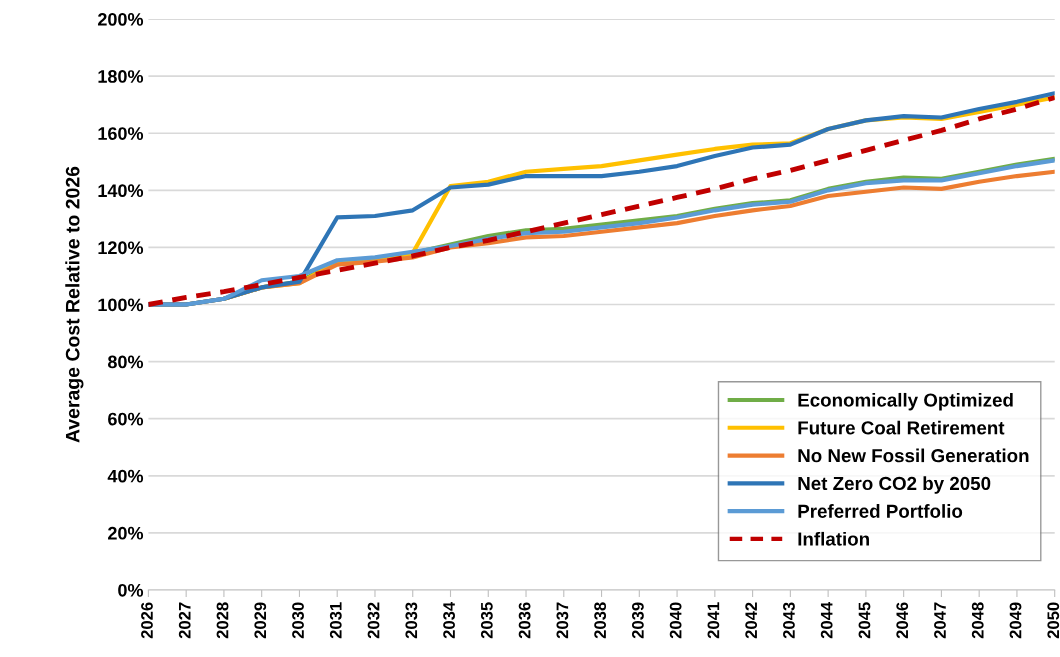 This screenshot has width=1060, height=657. Describe the element at coordinates (833, 538) in the screenshot. I see `legend-label: Inflation` at that location.